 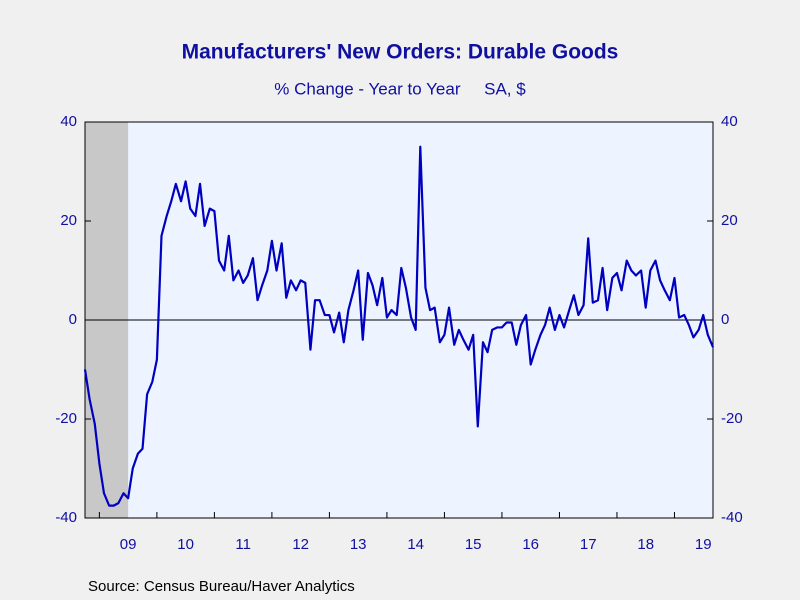 What do you see at coordinates (588, 544) in the screenshot?
I see `x-tick-label: 17` at bounding box center [588, 544].